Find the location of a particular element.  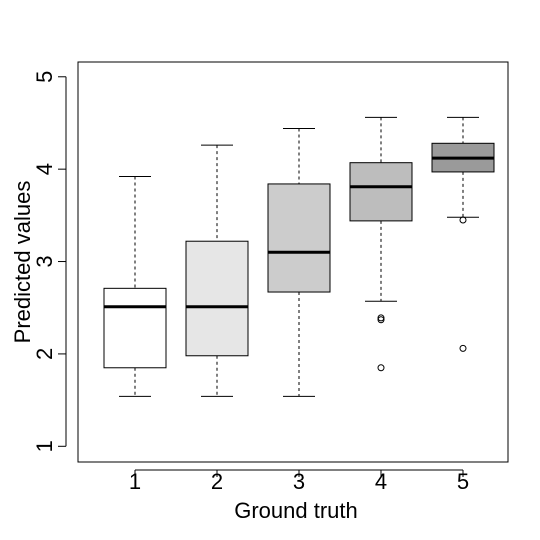

x-tick-label: 5 is located at coordinates (463, 481).